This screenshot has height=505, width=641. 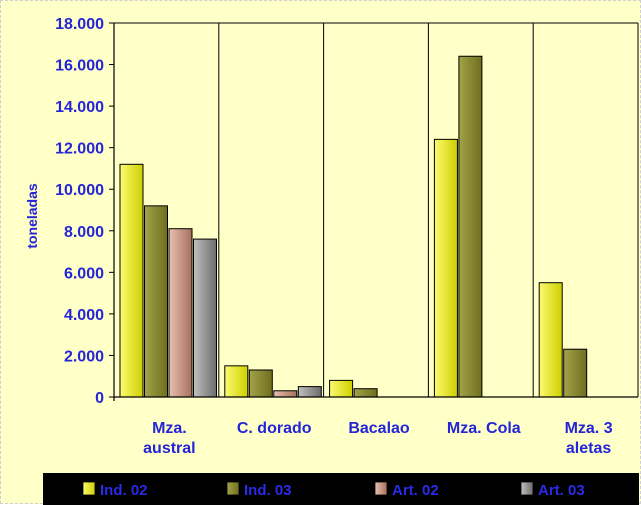 I want to click on y-tick-label: 10.000, so click(x=79, y=190).